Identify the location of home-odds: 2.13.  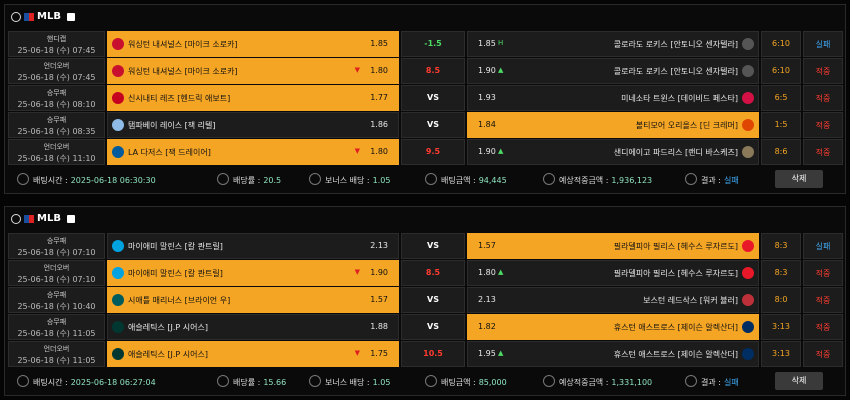
(379, 245).